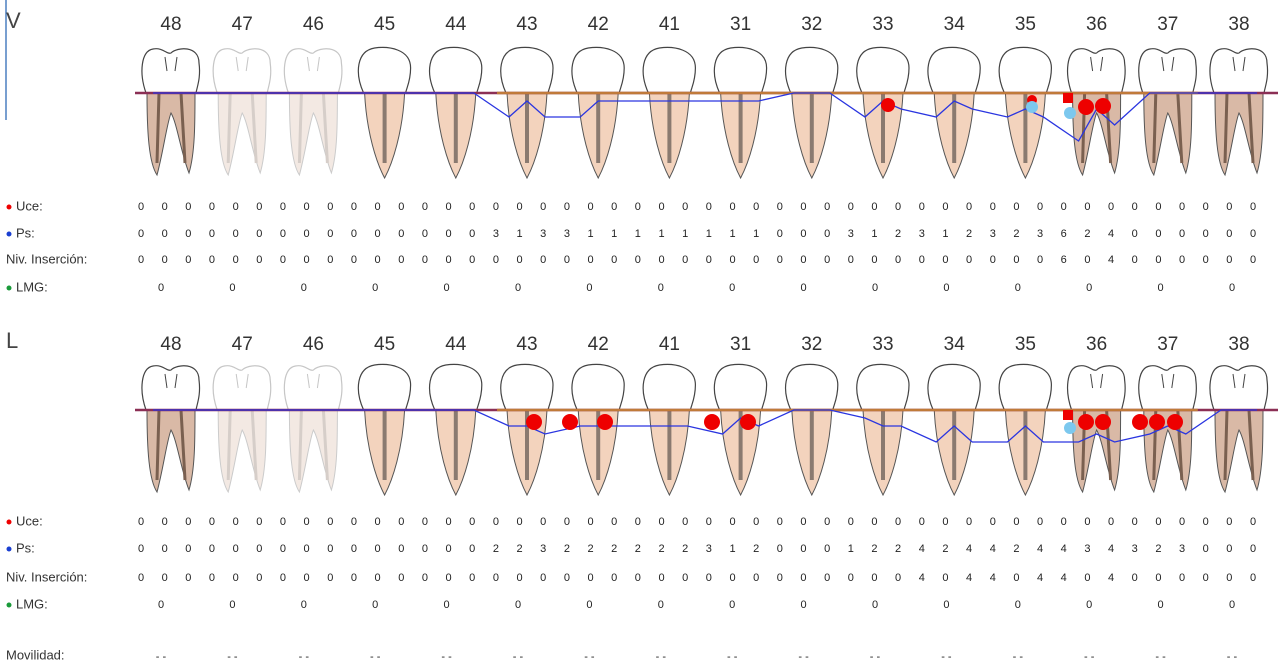  I want to click on niv-value: 6, so click(1064, 260).